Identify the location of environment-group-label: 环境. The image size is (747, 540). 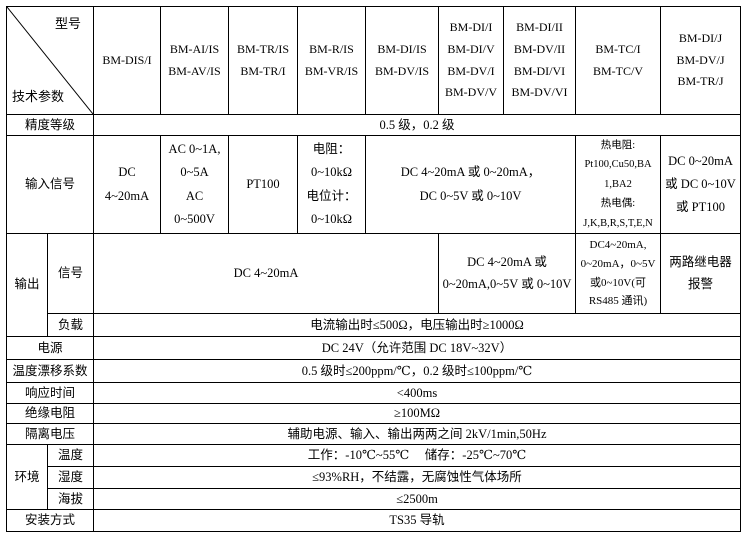
(27, 477).